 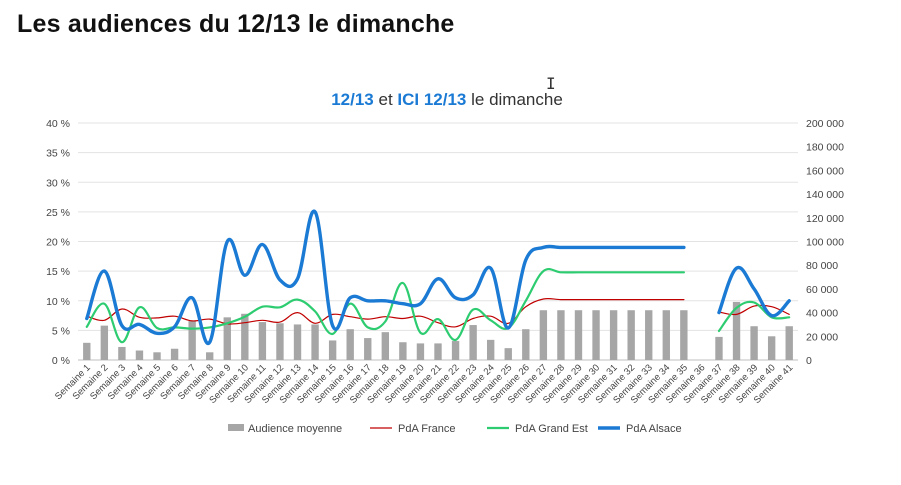 I want to click on y-right-tick-label: 140 000, so click(x=825, y=195).